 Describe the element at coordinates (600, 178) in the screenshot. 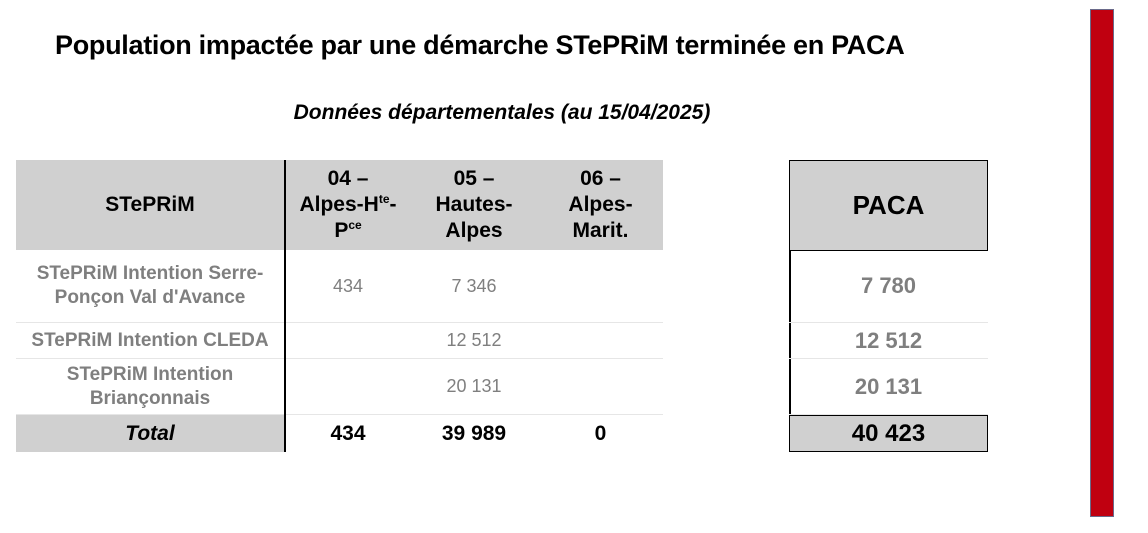

I see `header-col-06-line1: 06 –` at that location.